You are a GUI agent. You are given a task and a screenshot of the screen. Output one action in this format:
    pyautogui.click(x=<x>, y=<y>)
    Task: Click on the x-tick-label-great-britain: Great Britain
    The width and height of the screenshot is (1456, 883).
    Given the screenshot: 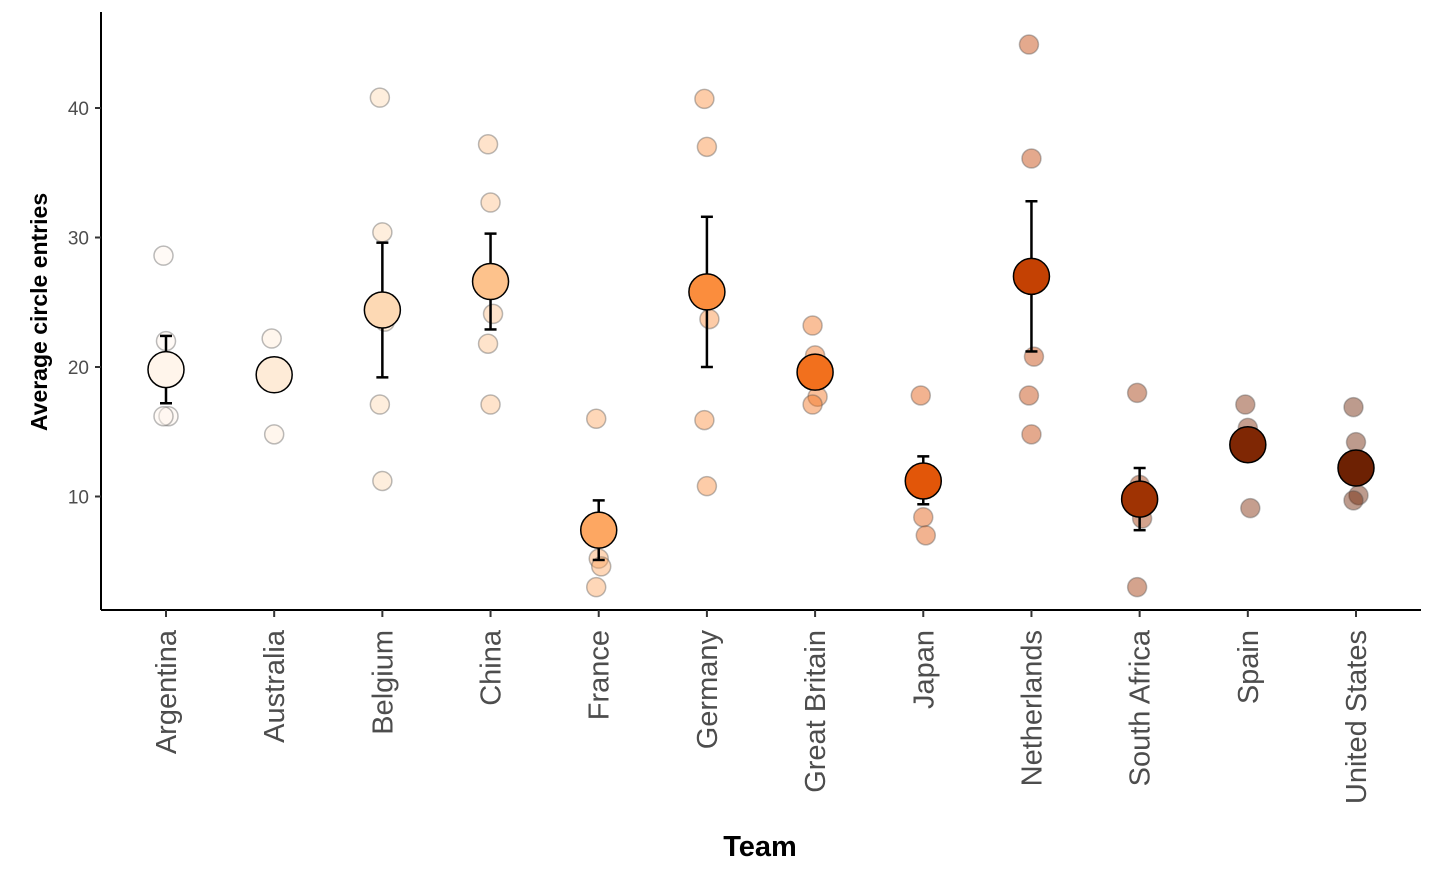 What is the action you would take?
    pyautogui.click(x=816, y=711)
    